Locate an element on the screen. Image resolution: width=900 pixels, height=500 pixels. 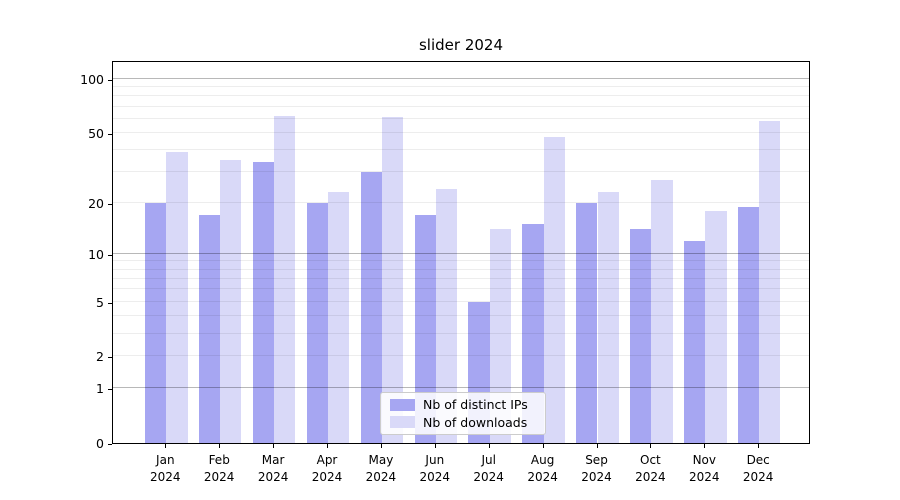
x-tick-label-aug: Aug 2024 is located at coordinates (542, 468).